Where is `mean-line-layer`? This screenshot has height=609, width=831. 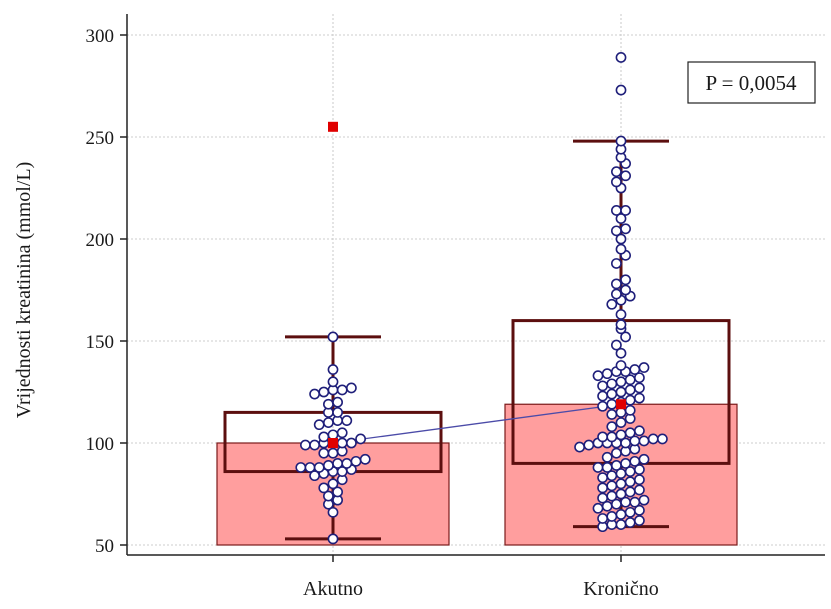
mean-line-layer is located at coordinates (477, 423).